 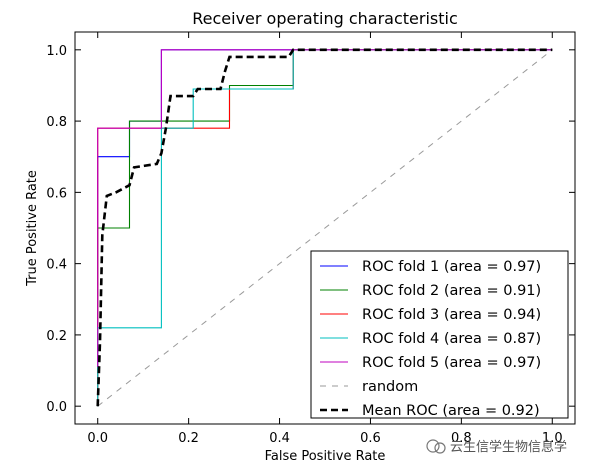 I want to click on x-tick-label: 0.6, so click(x=370, y=438).